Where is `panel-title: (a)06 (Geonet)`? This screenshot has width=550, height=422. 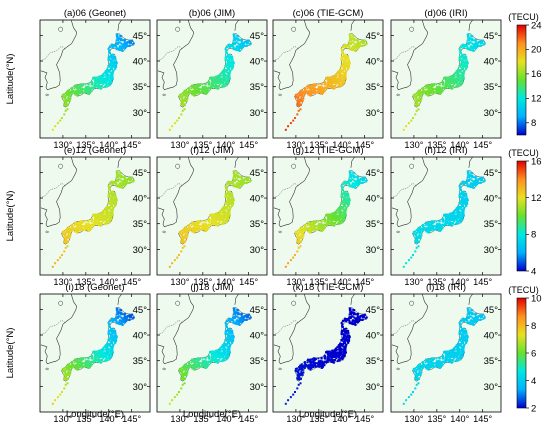
panel-title: (a)06 (Geonet) is located at coordinates (95, 13).